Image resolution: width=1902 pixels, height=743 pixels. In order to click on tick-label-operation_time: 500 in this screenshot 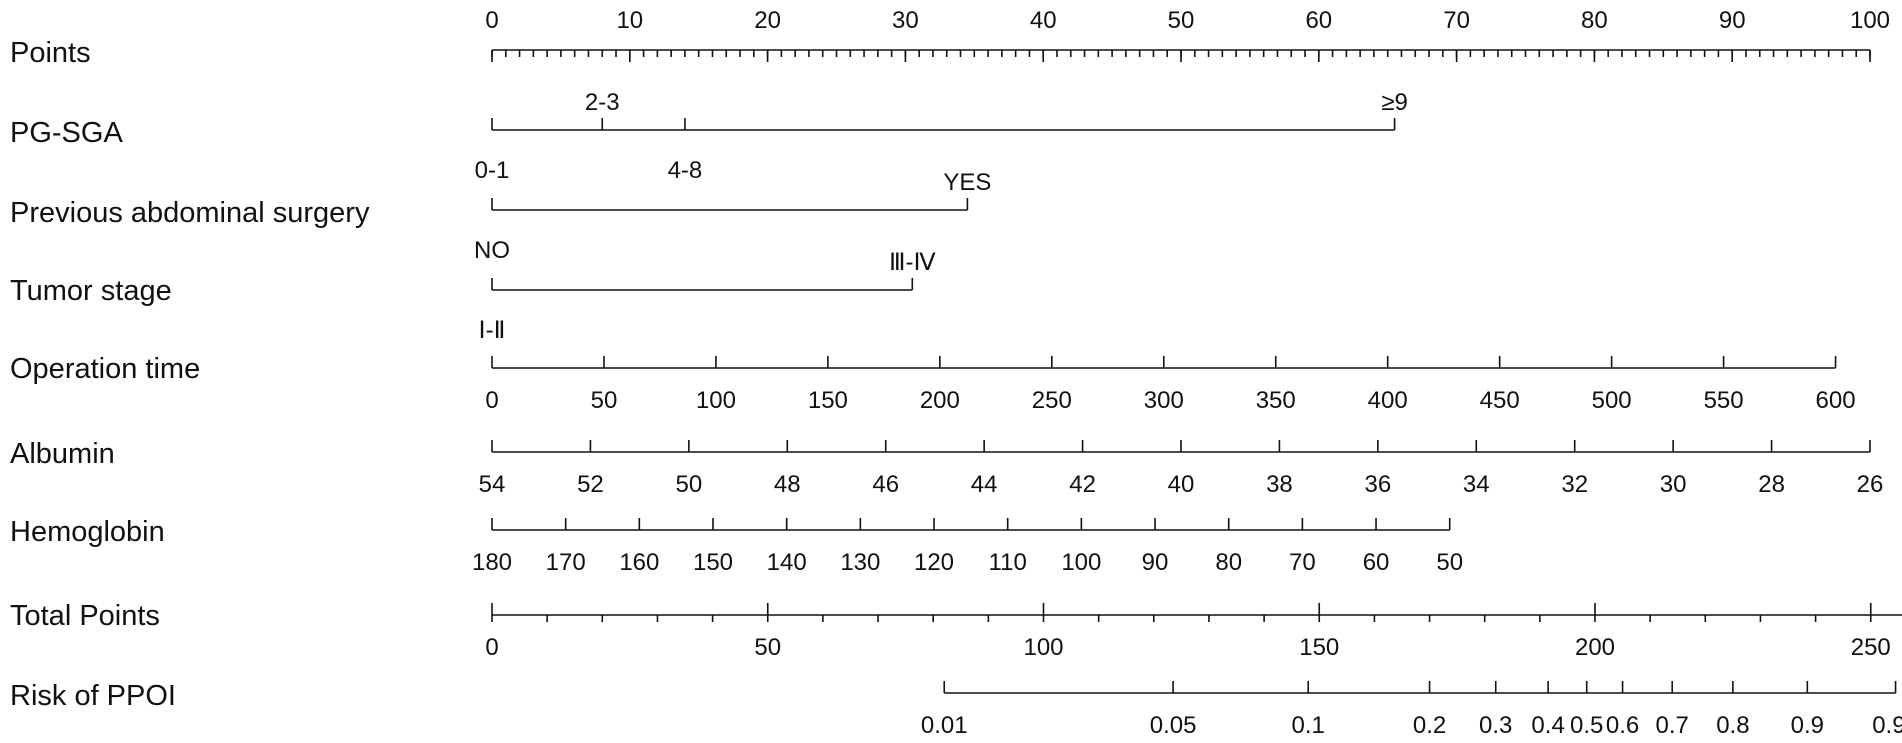, I will do `click(1612, 400)`.